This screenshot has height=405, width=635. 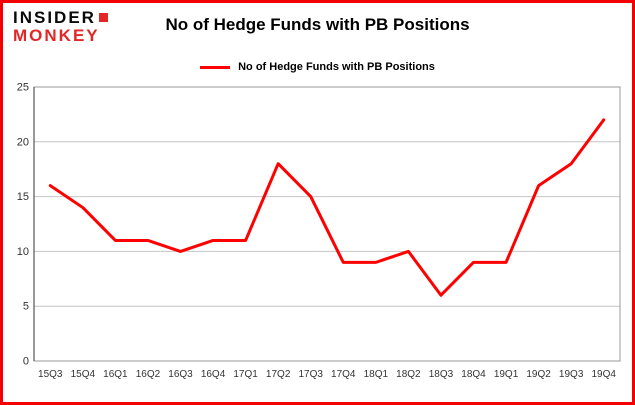 I want to click on logo-line-insider: INSIDER, so click(x=60, y=18).